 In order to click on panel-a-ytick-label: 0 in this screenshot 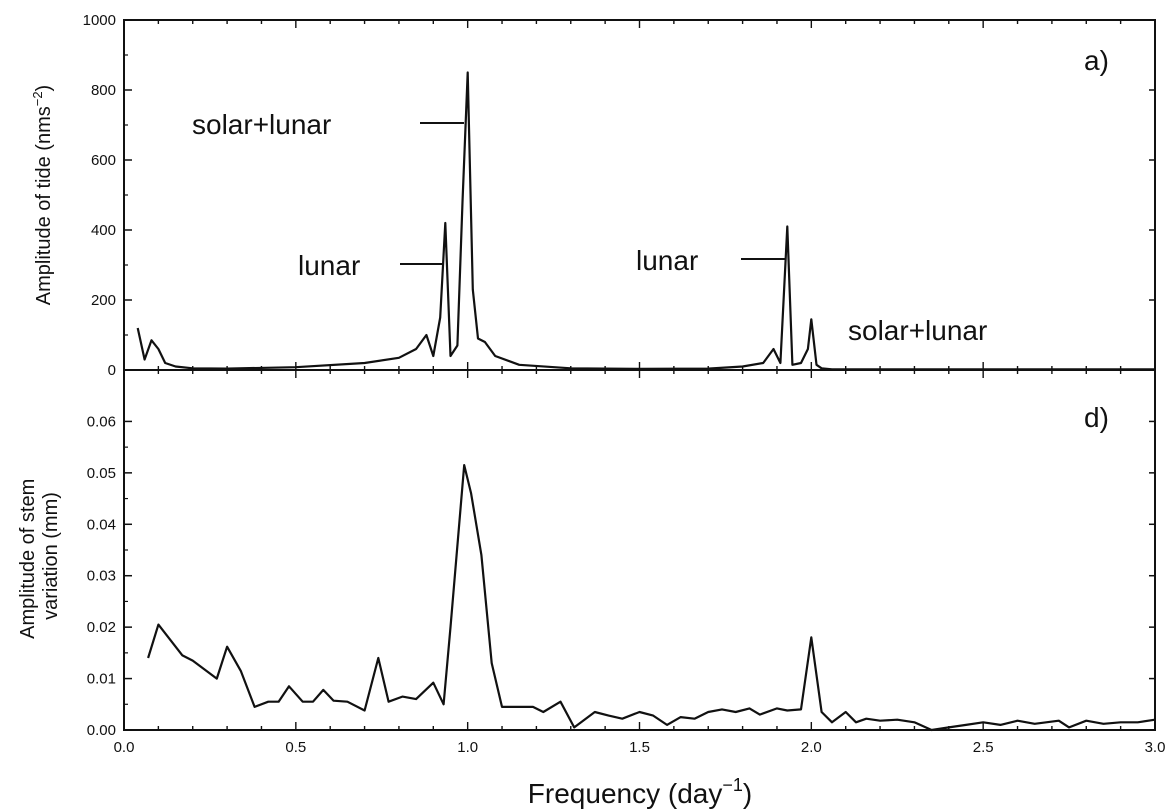, I will do `click(112, 370)`.